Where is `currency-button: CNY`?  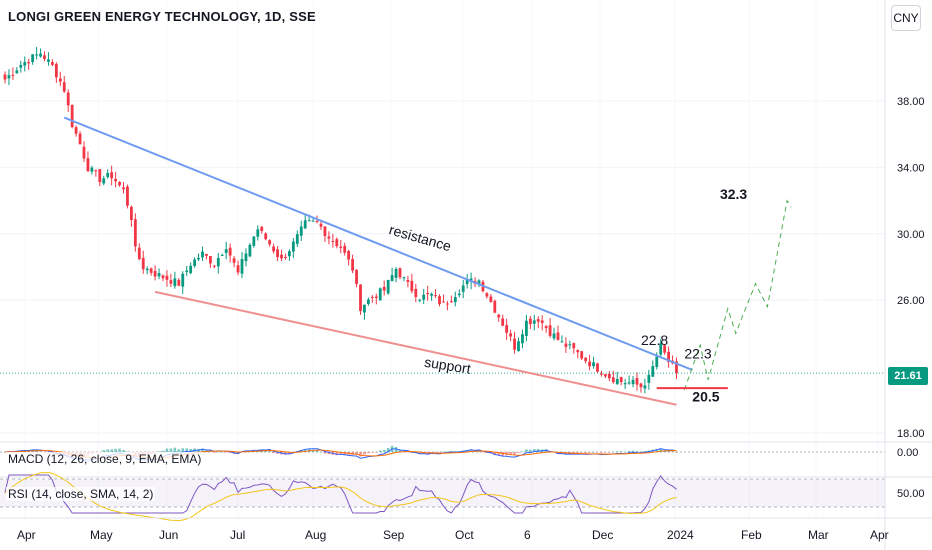 currency-button: CNY is located at coordinates (906, 18).